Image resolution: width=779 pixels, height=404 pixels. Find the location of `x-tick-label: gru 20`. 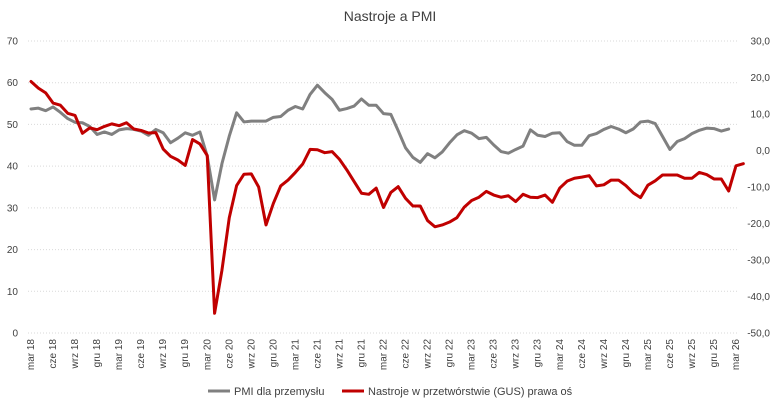

x-tick-label: gru 20 is located at coordinates (273, 353).